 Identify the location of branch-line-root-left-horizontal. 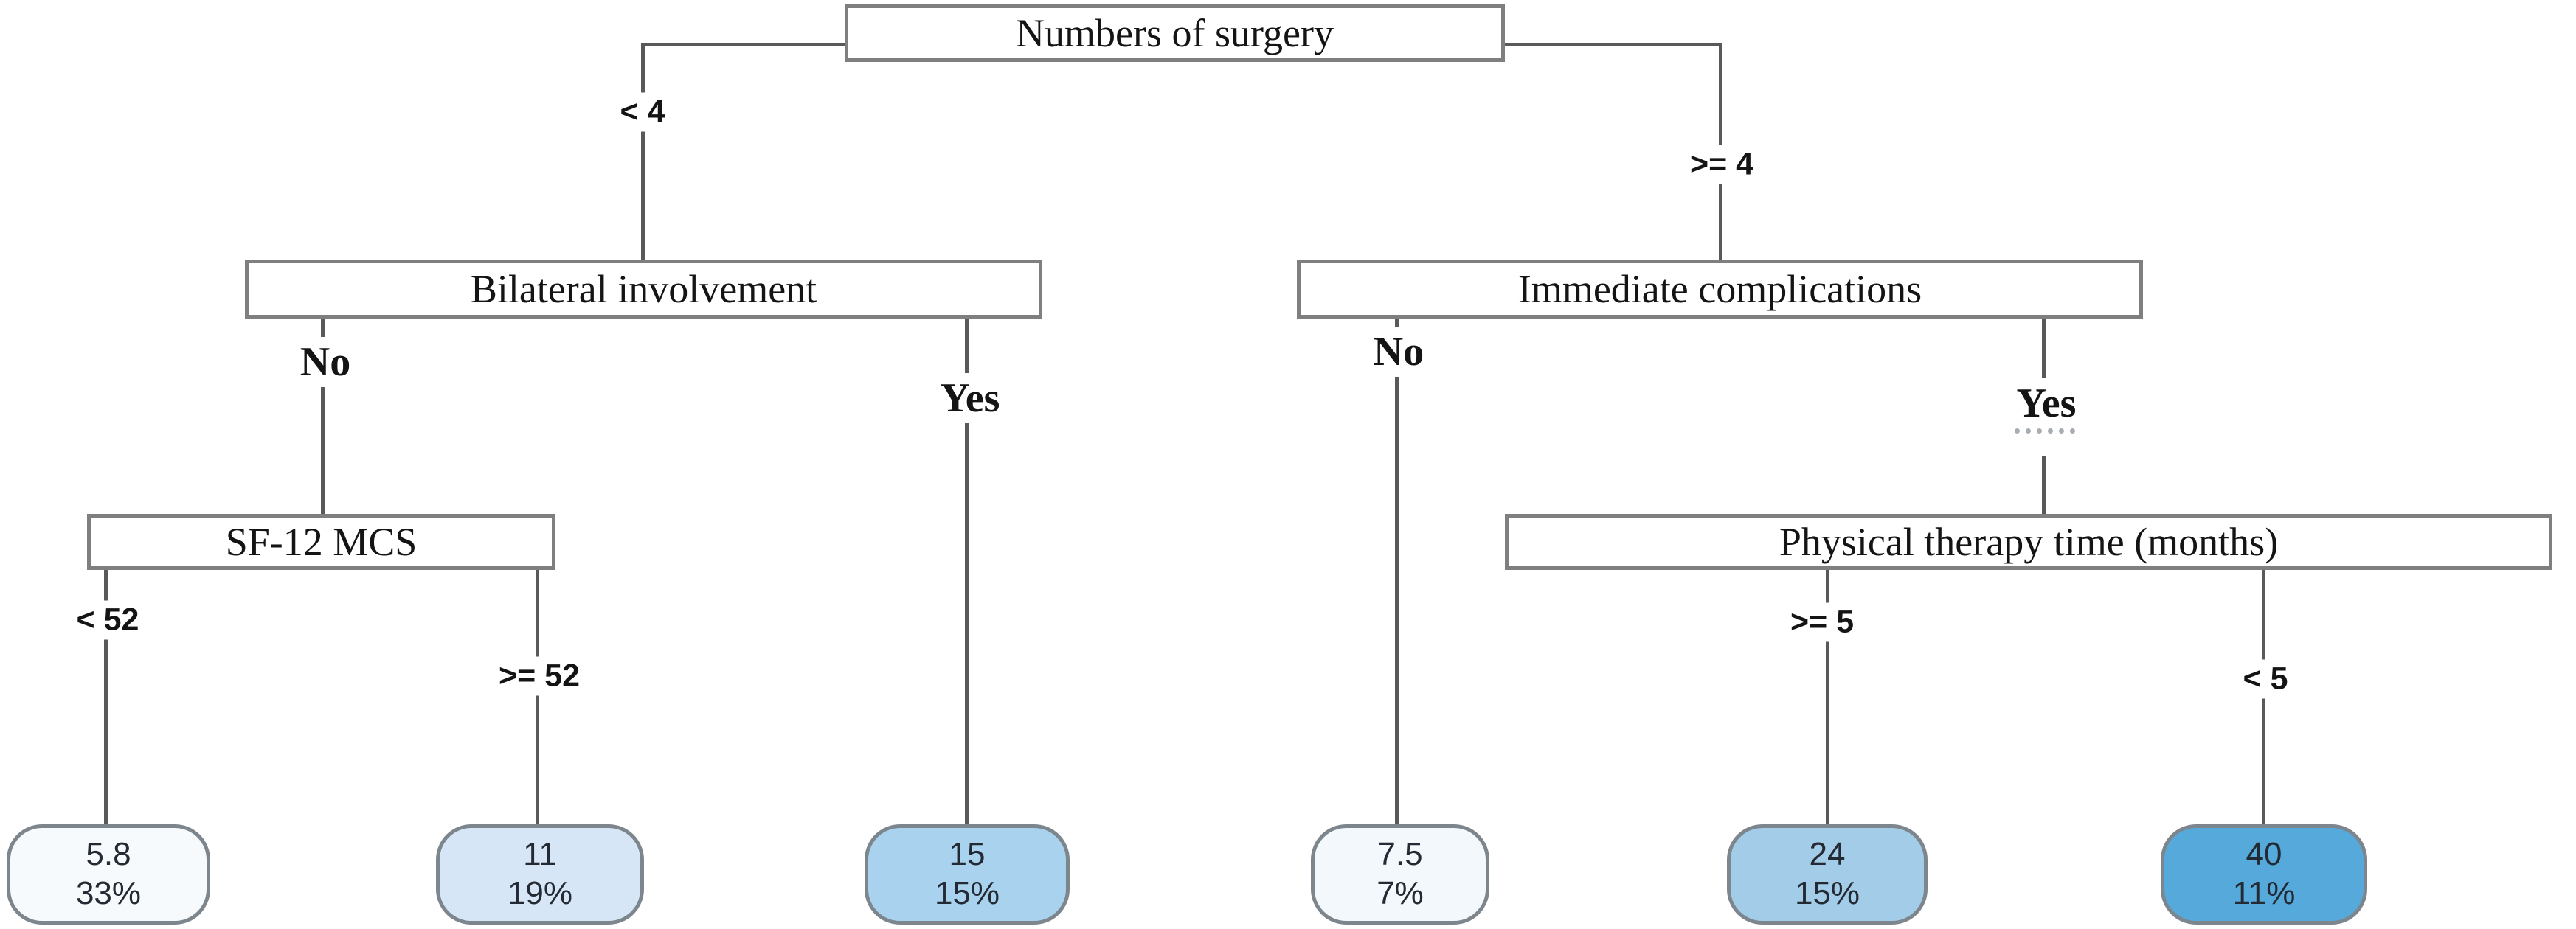
(744, 44).